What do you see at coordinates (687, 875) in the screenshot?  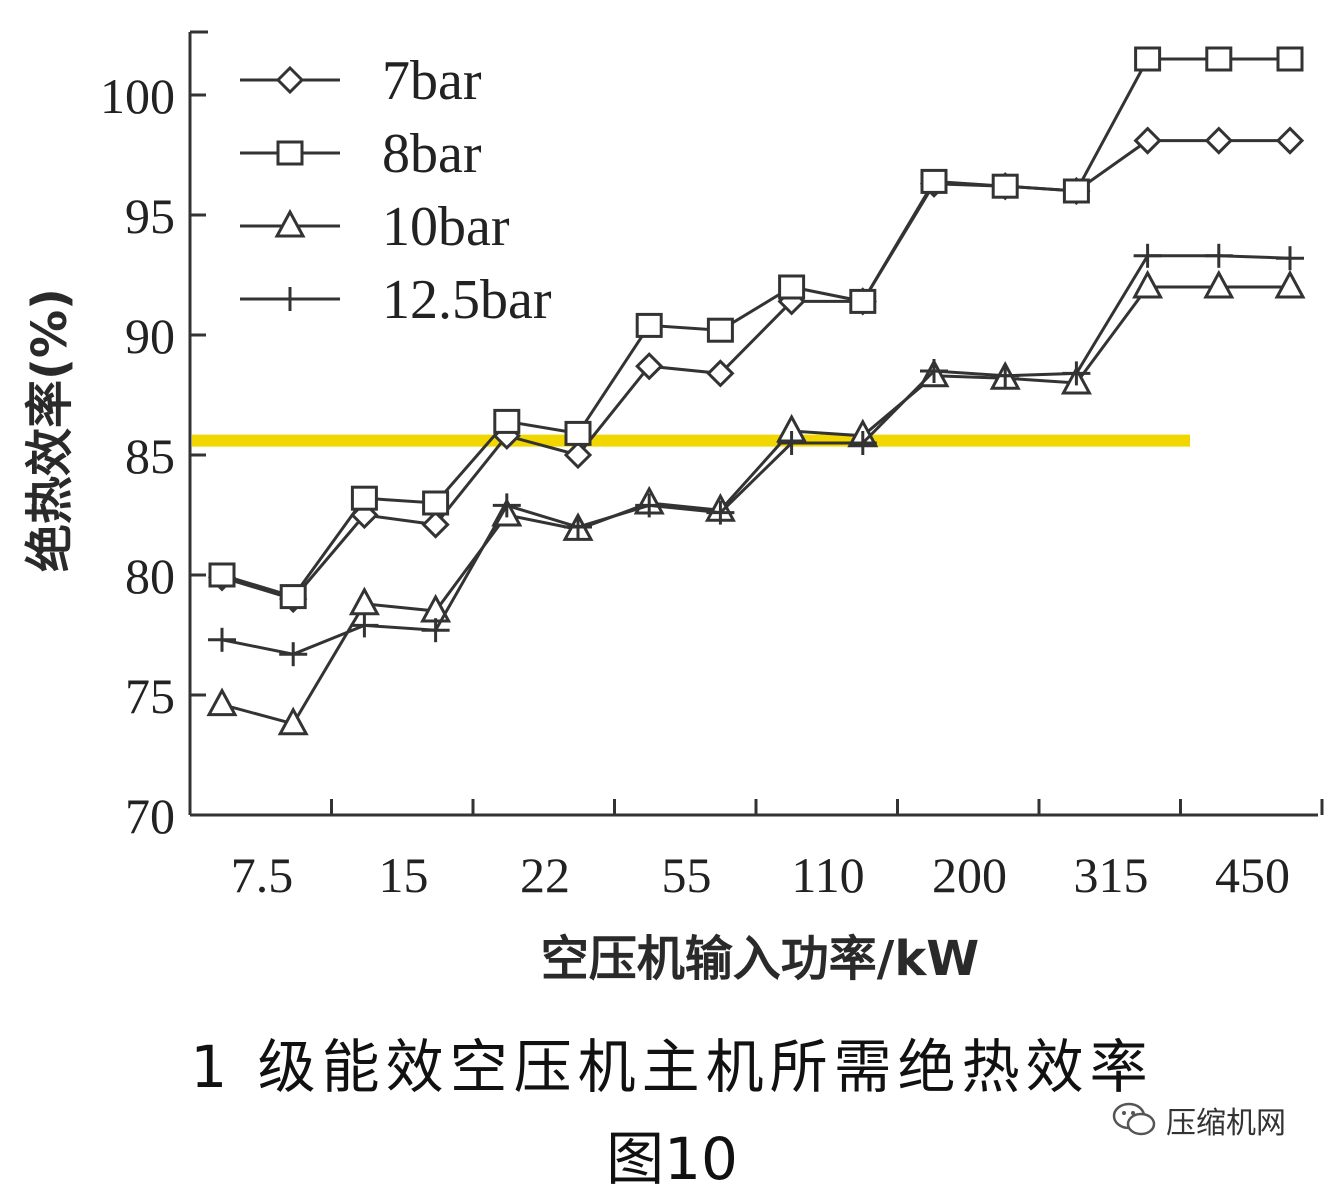 I see `x-tick-label: 55` at bounding box center [687, 875].